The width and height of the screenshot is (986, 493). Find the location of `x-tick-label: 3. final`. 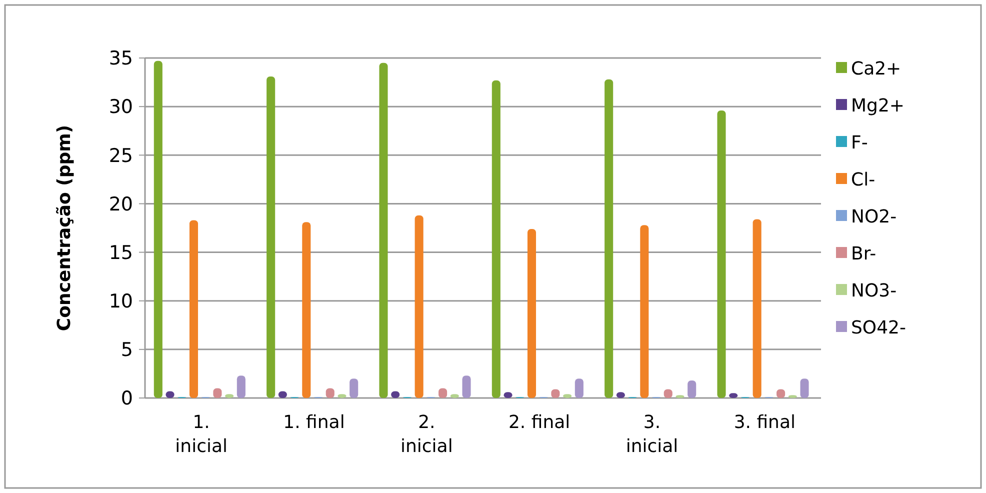

x-tick-label: 3. final is located at coordinates (765, 422).